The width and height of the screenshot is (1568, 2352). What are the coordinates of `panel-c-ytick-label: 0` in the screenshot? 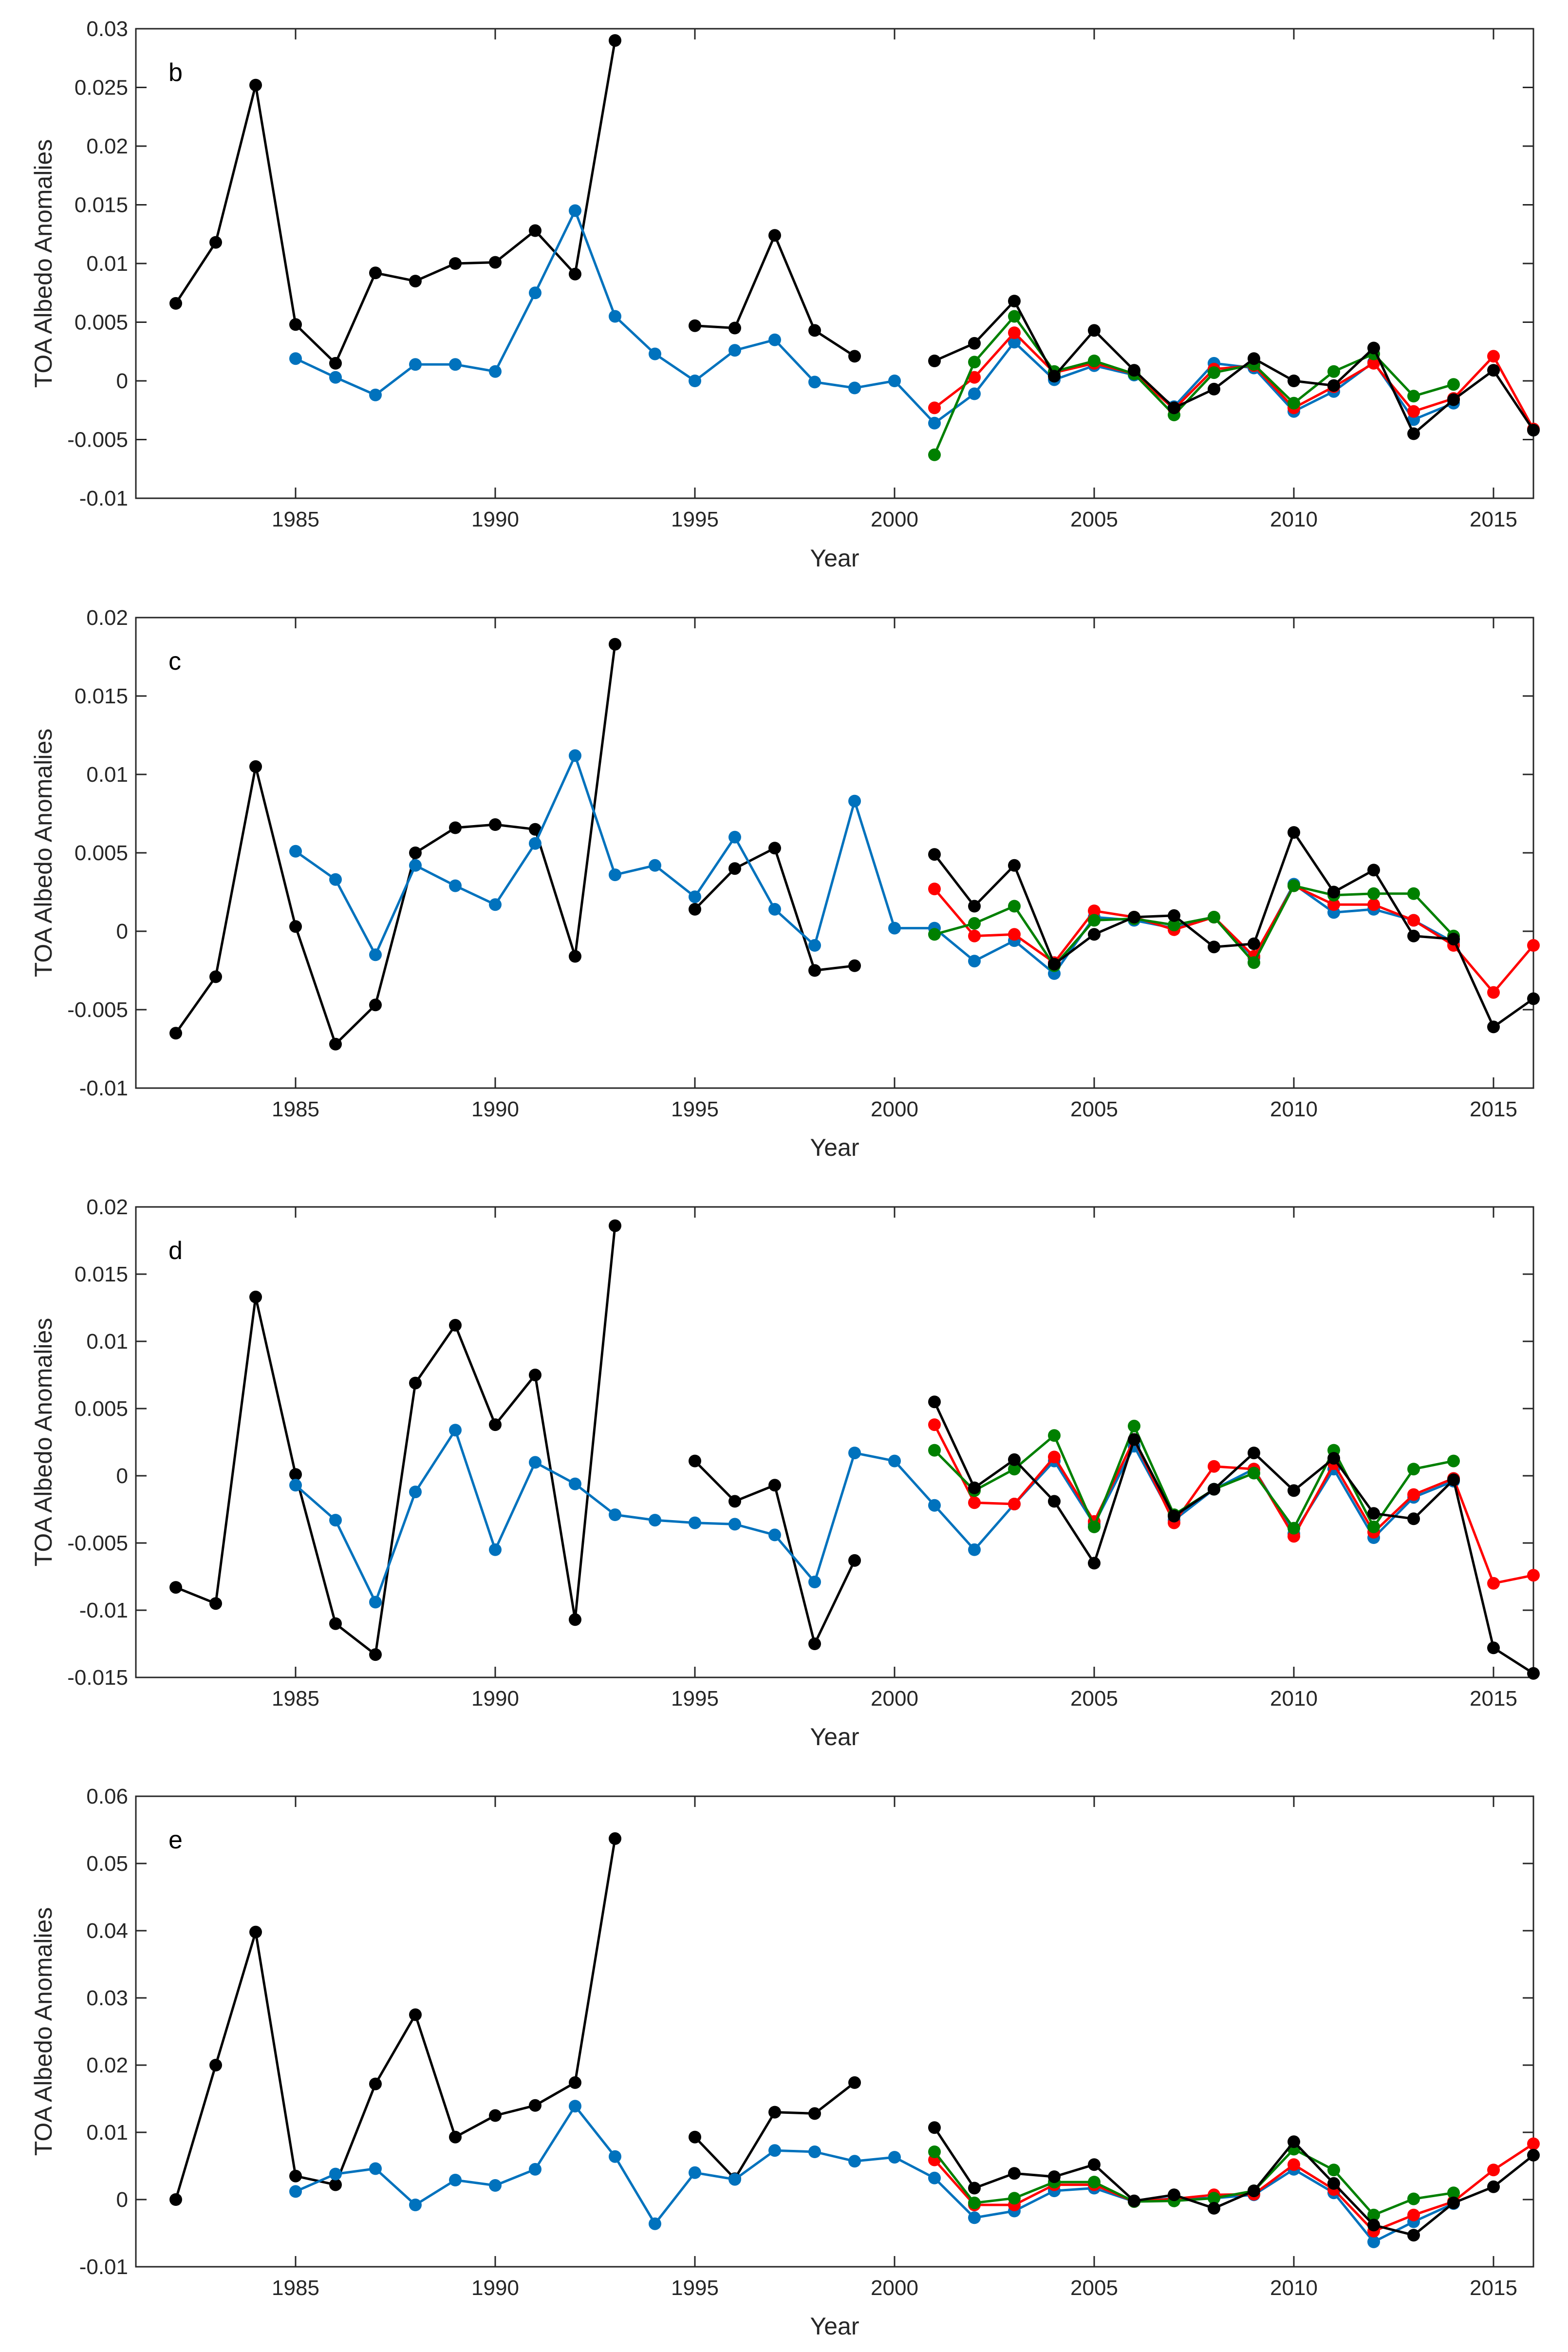 It's located at (122, 931).